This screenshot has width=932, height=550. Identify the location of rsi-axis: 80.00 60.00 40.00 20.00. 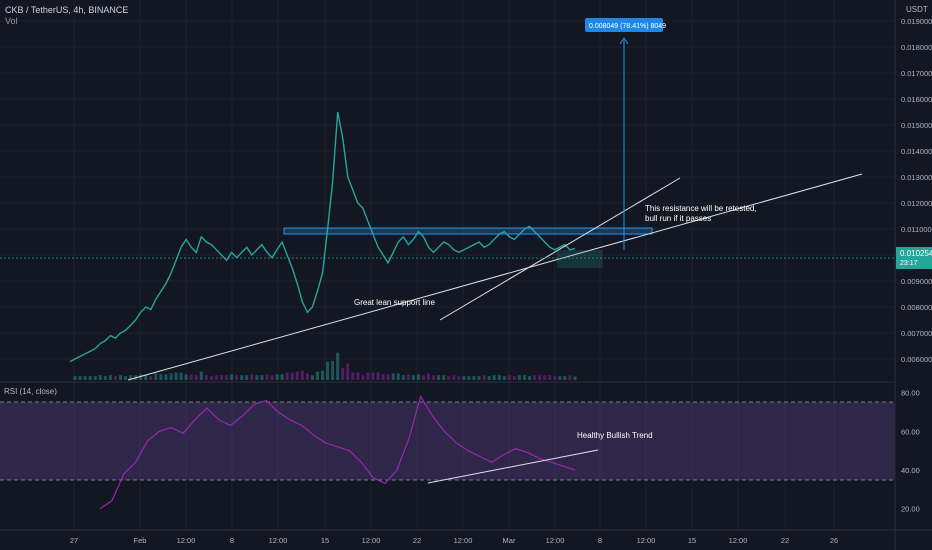
(910, 451).